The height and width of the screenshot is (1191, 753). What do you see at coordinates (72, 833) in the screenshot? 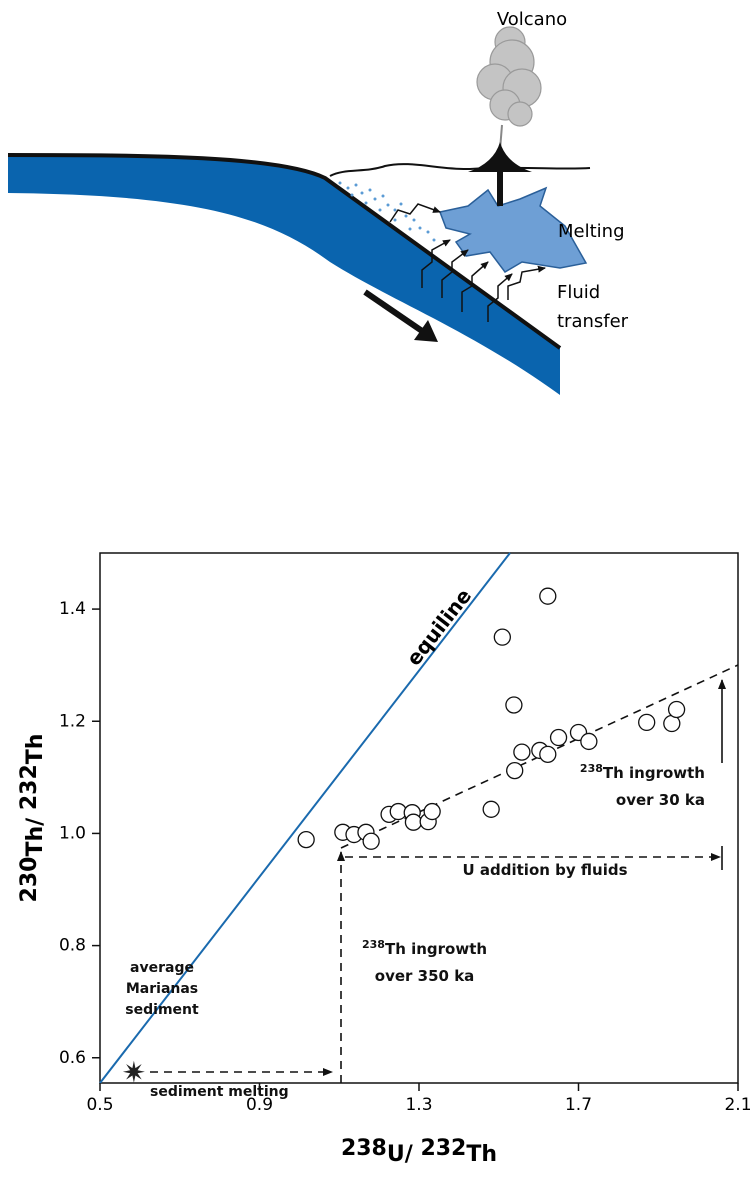
I see `y-tick-label: 1.0` at bounding box center [72, 833].